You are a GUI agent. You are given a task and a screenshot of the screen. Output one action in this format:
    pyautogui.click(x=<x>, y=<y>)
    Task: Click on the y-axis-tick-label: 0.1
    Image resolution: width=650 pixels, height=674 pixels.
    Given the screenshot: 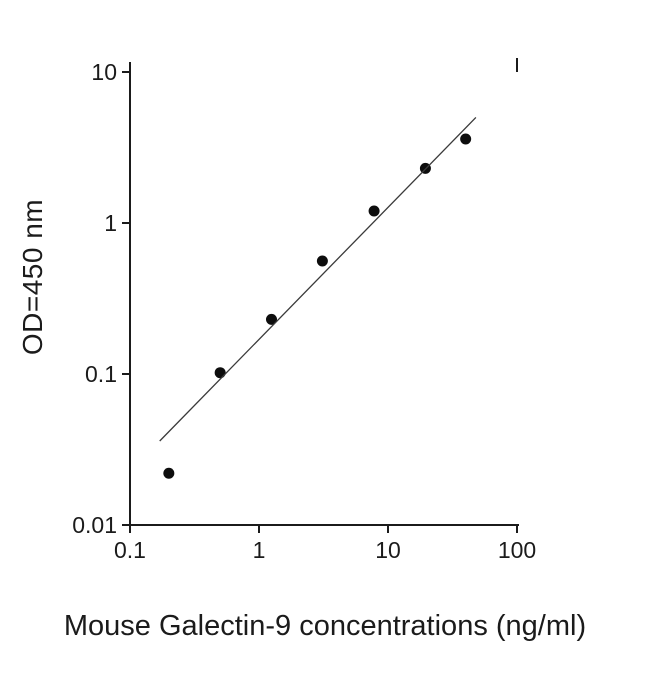 What is the action you would take?
    pyautogui.click(x=101, y=374)
    